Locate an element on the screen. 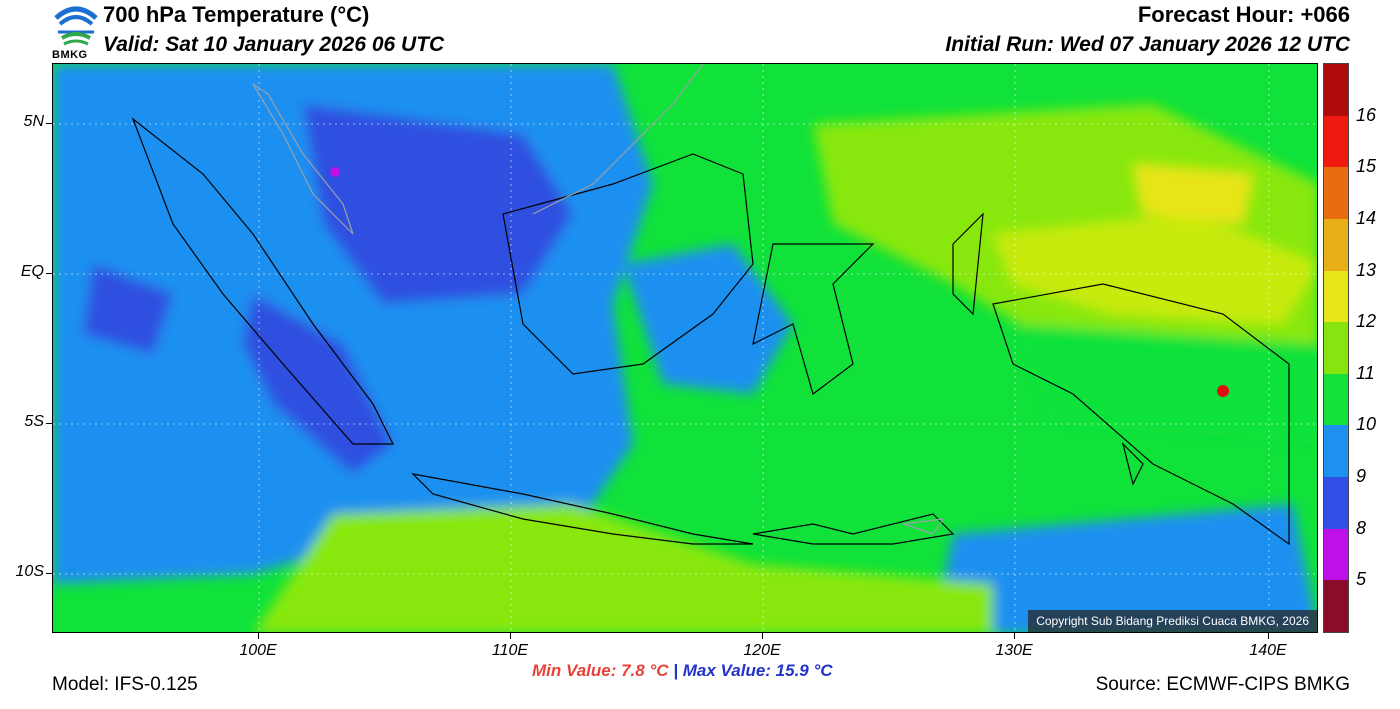 This screenshot has width=1400, height=709. colorbar-label: 8 is located at coordinates (1361, 527).